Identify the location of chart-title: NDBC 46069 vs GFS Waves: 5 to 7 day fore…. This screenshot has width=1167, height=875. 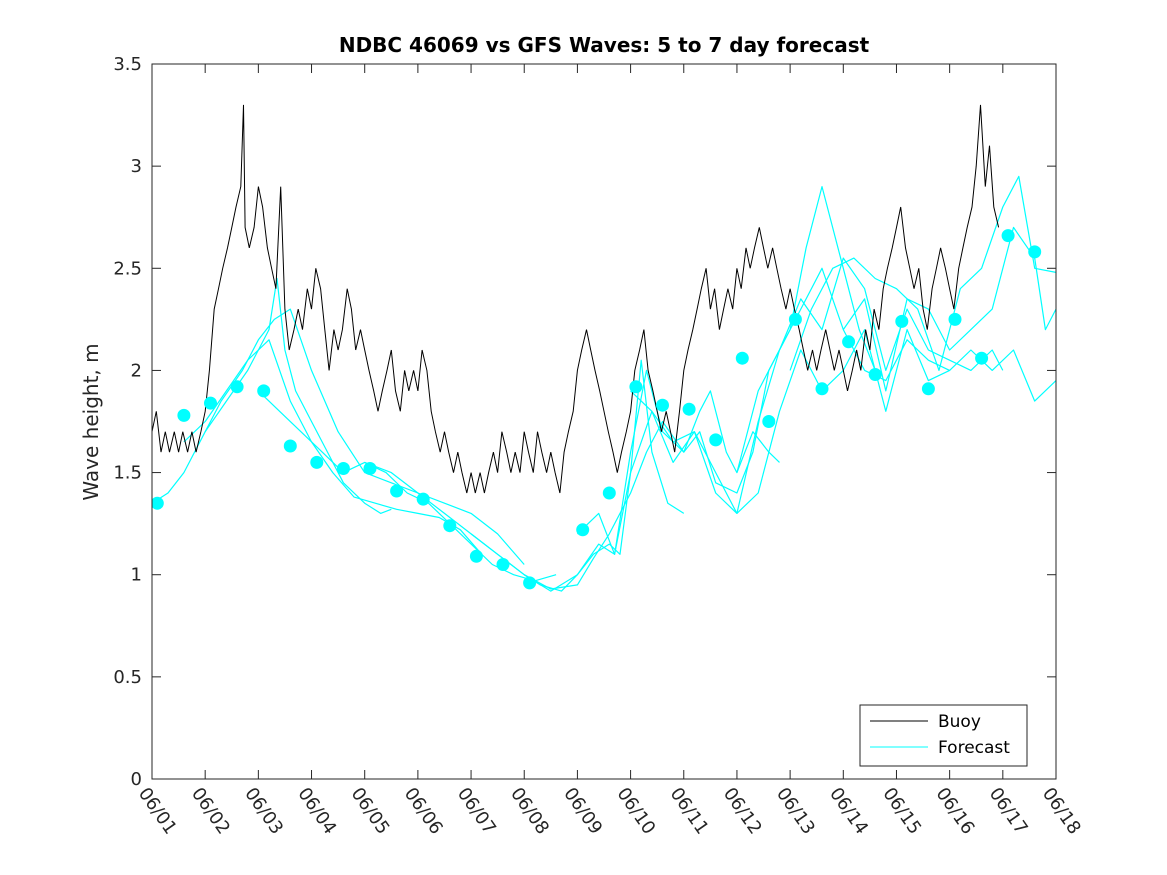
(604, 45).